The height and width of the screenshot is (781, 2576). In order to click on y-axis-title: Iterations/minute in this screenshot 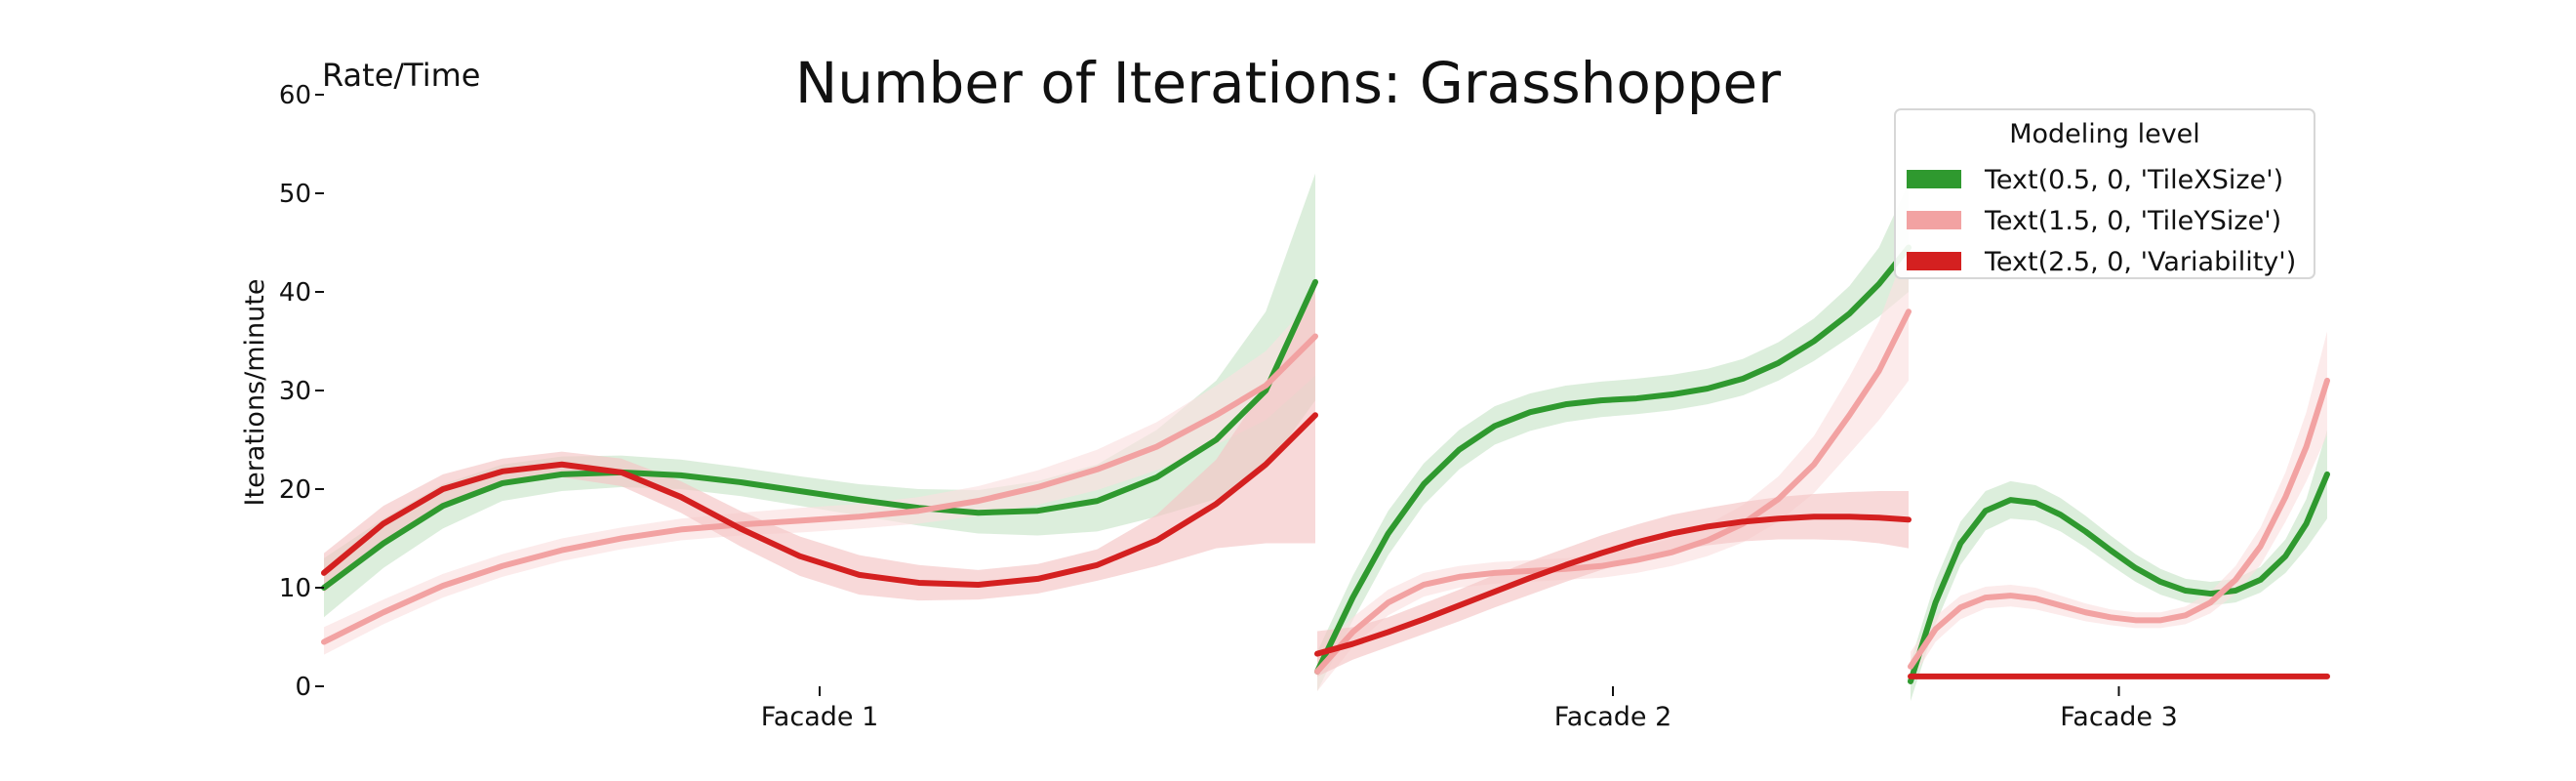, I will do `click(255, 393)`.